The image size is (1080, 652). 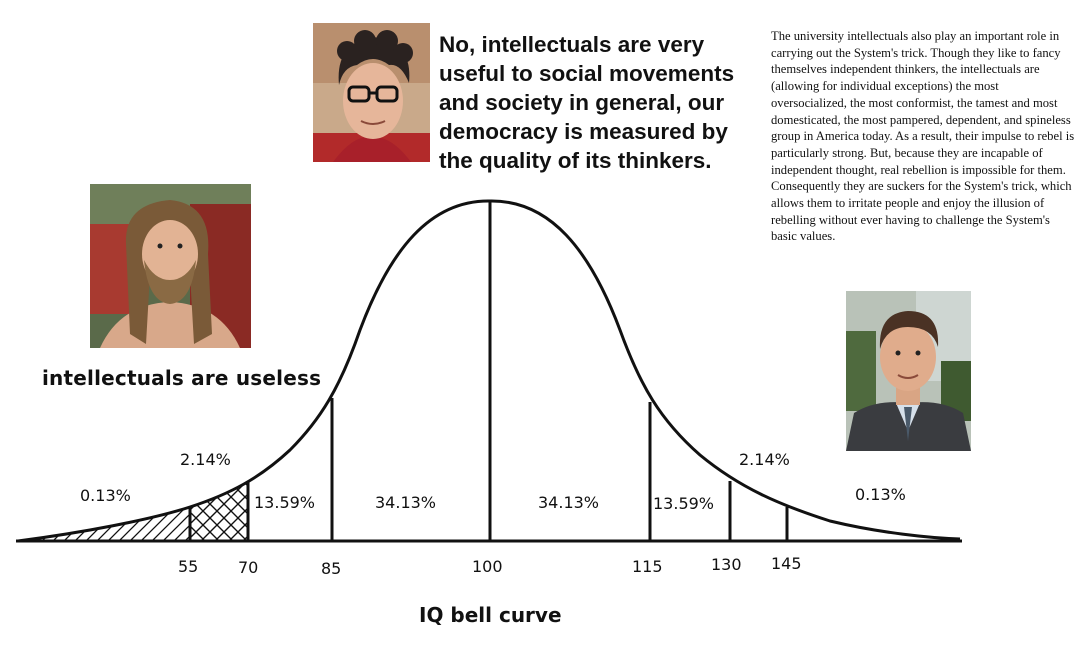 What do you see at coordinates (683, 503) in the screenshot?
I see `pct-right-13: 13.59%` at bounding box center [683, 503].